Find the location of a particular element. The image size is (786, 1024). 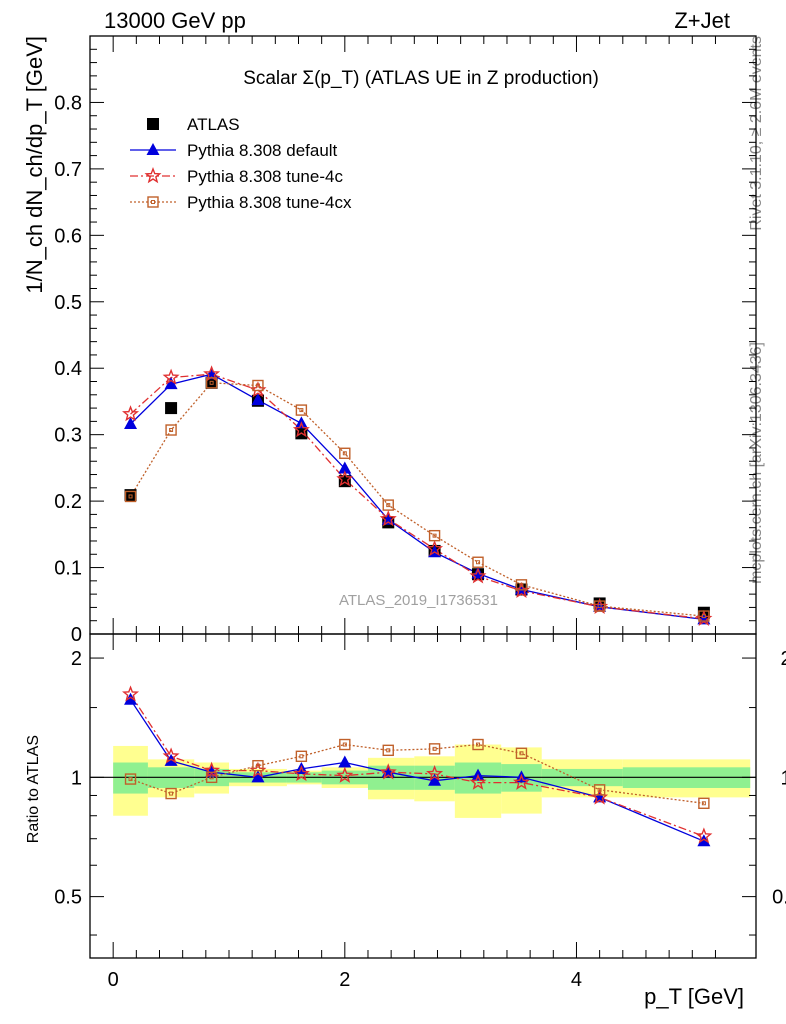

ratio-ytick-label: 2 is located at coordinates (76, 659).